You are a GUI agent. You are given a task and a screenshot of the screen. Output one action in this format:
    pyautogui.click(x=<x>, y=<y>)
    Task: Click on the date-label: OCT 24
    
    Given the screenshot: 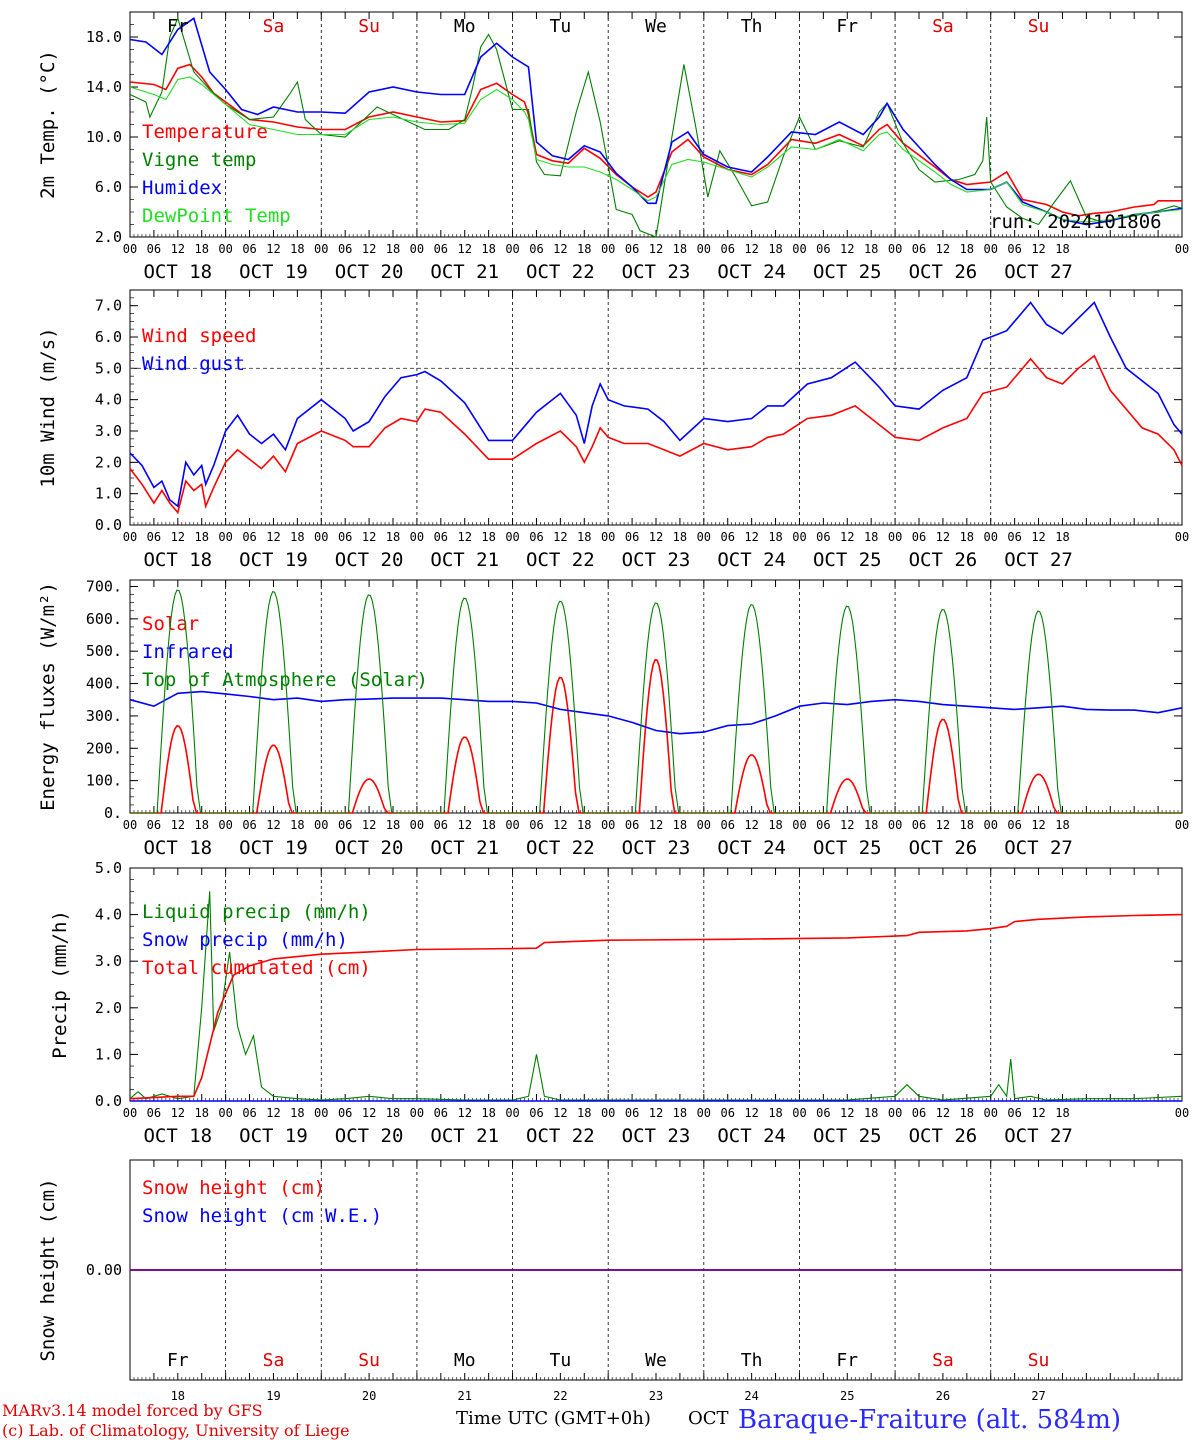 What is the action you would take?
    pyautogui.click(x=751, y=1136)
    